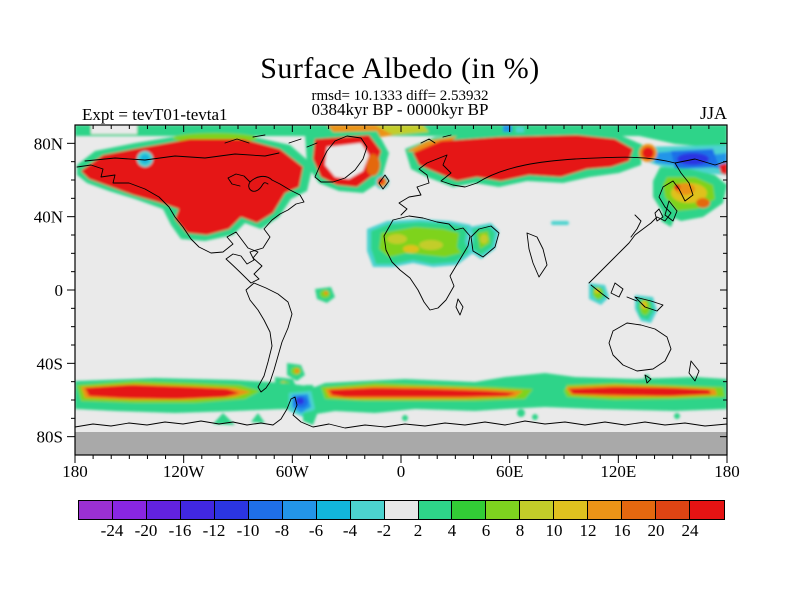 This screenshot has height=600, width=800. Describe the element at coordinates (400, 109) in the screenshot. I see `period-line: 0384kyr BP - 0000kyr BP` at that location.